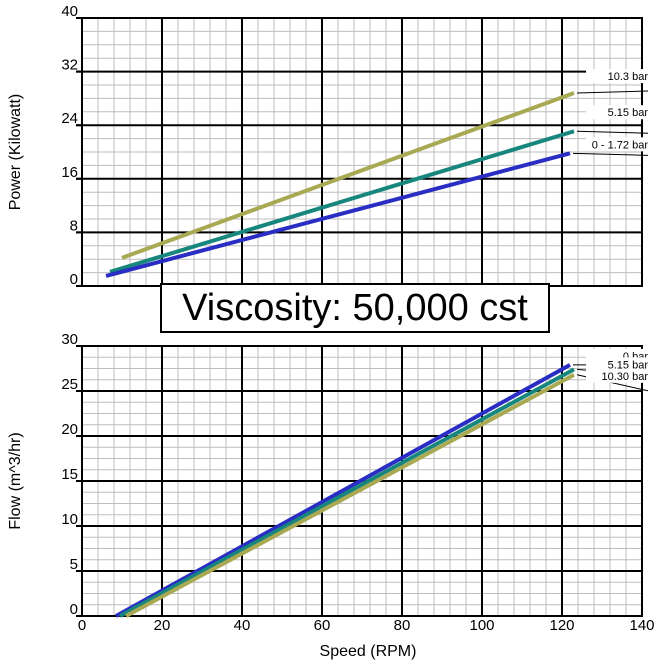  I want to click on power-y-tick-label: 32, so click(69, 65).